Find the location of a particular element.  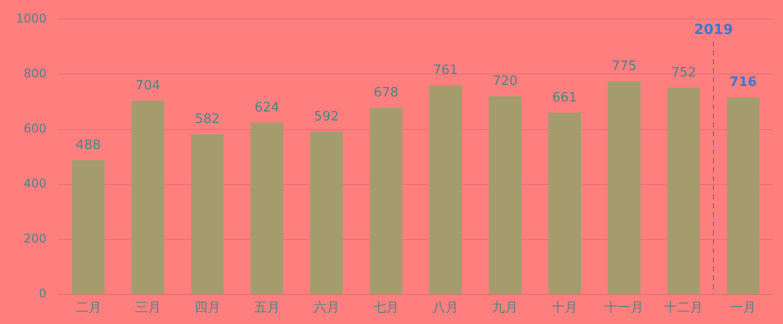

y-tick-label: 800 is located at coordinates (35, 73).